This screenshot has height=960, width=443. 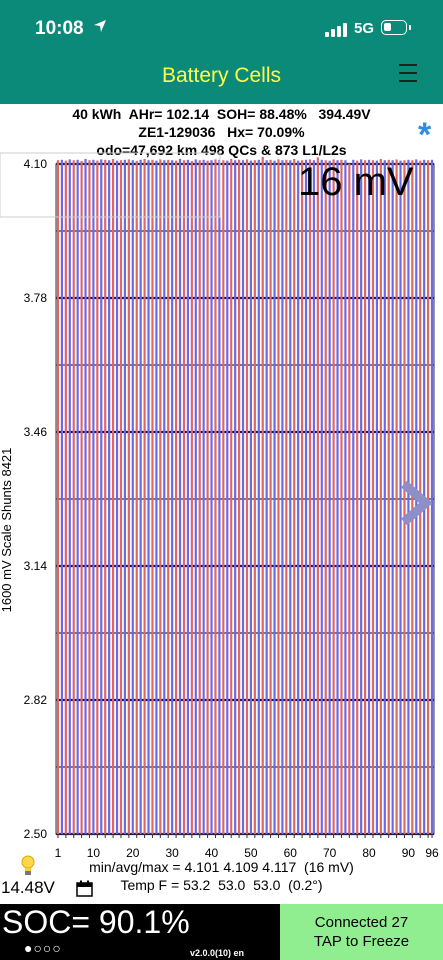 I want to click on lightbulb-icon, so click(x=28, y=866).